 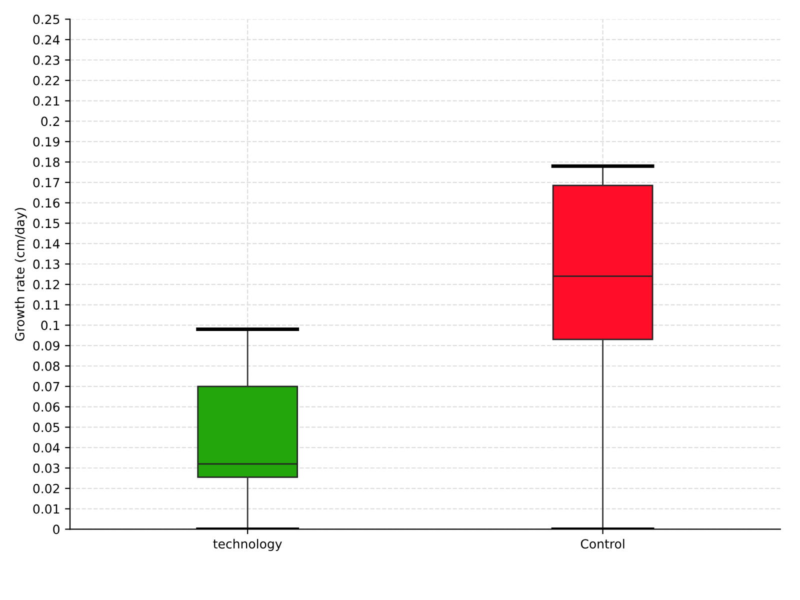 What do you see at coordinates (46, 305) in the screenshot?
I see `y-tick-label: 0.11` at bounding box center [46, 305].